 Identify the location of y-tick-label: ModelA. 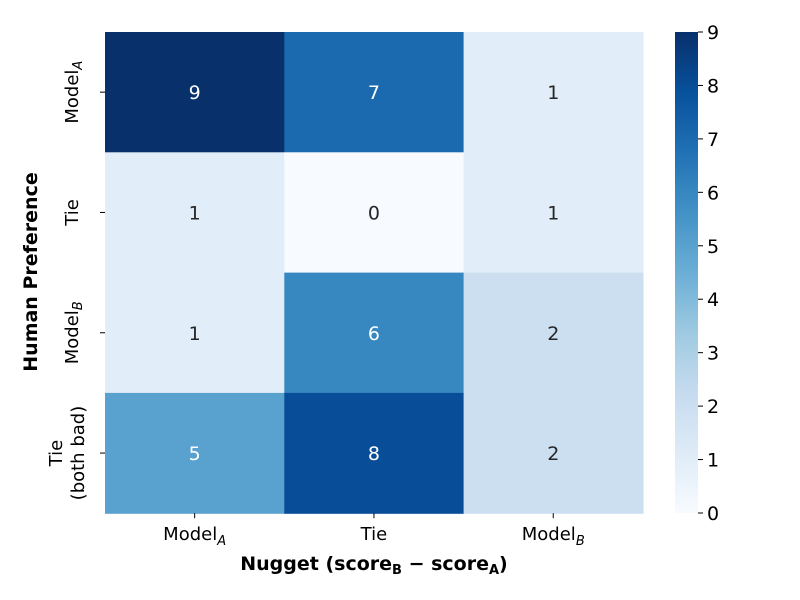
(74, 92).